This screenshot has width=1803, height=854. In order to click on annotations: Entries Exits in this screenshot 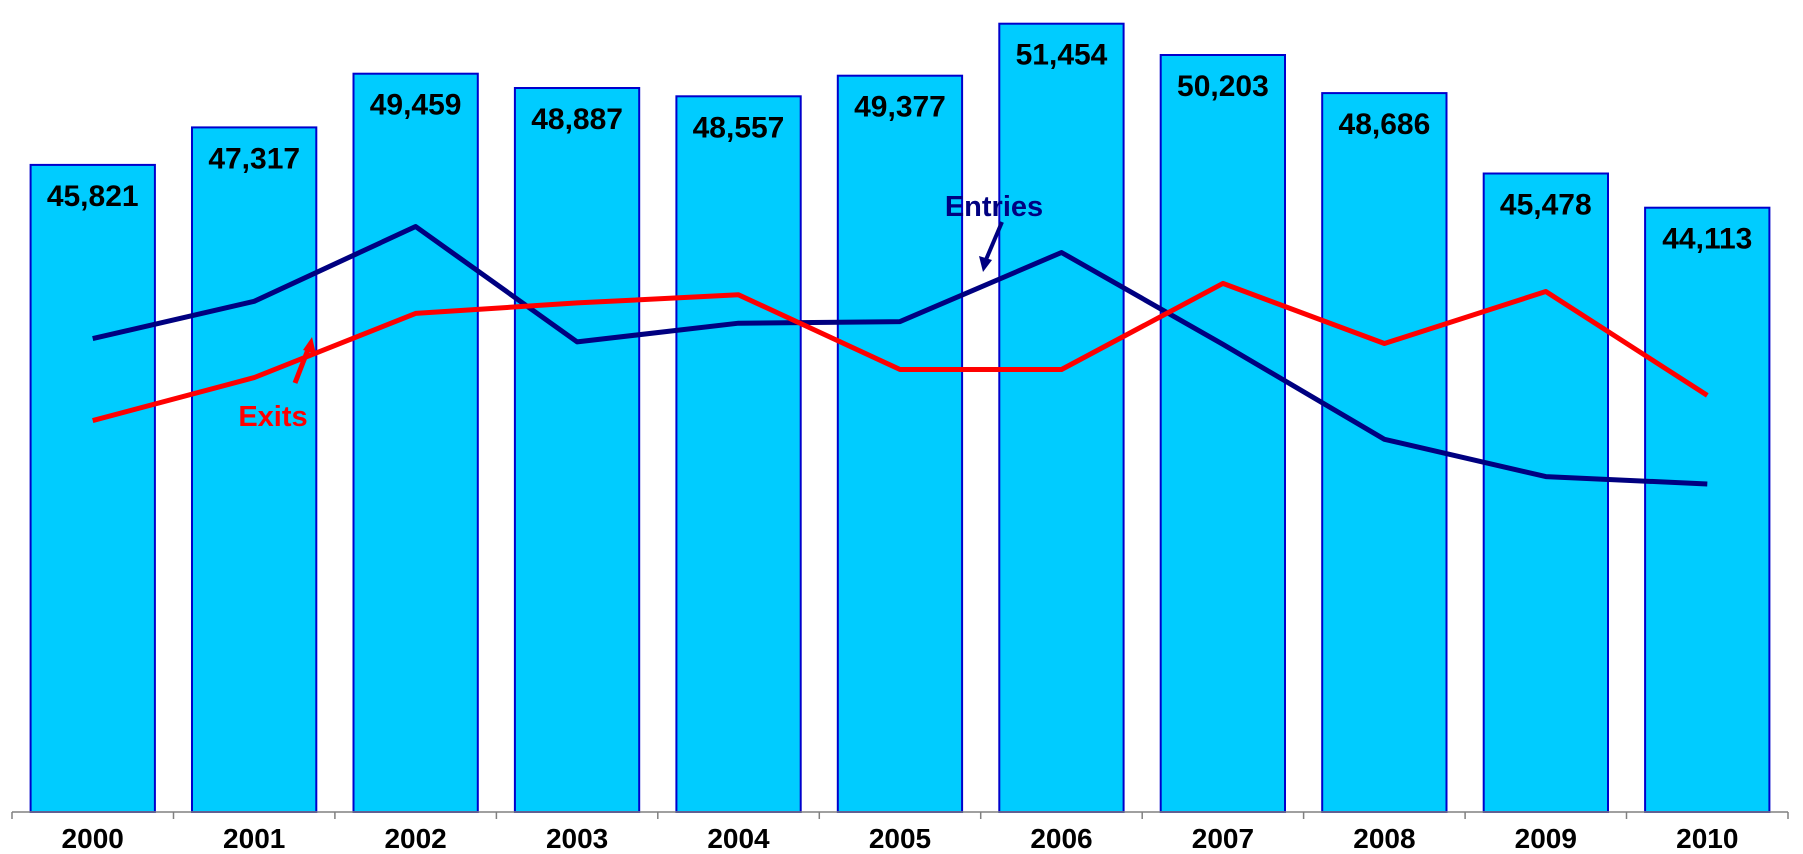, I will do `click(640, 312)`.